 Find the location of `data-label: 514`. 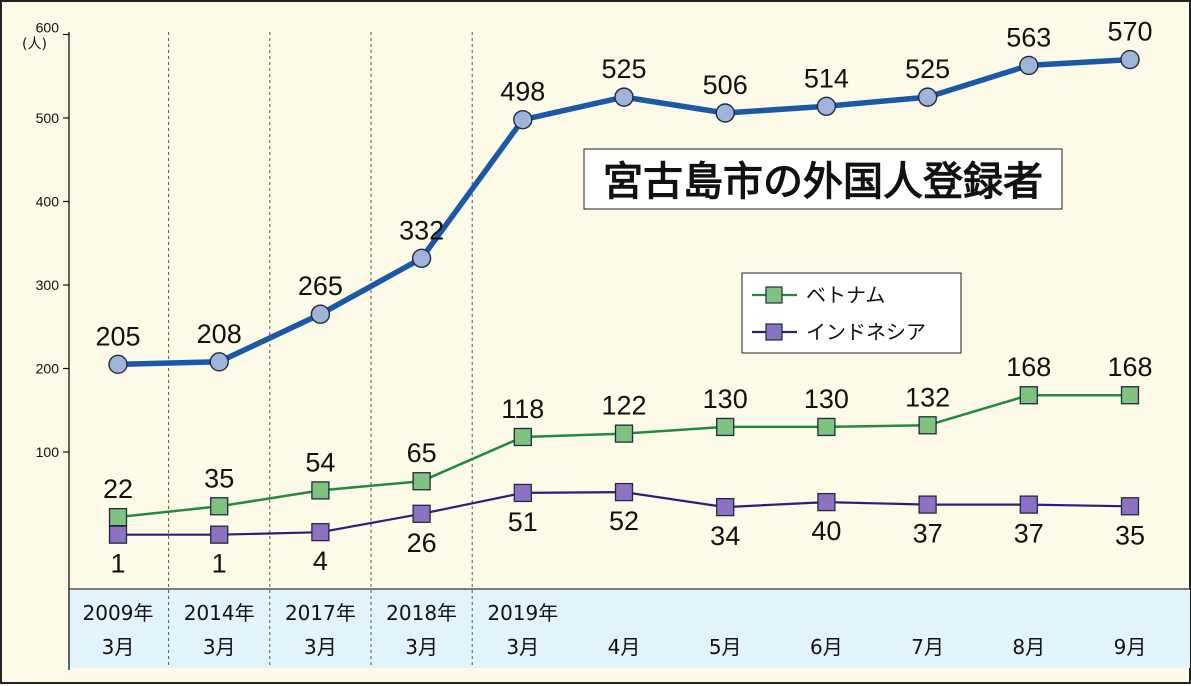

data-label: 514 is located at coordinates (826, 78).